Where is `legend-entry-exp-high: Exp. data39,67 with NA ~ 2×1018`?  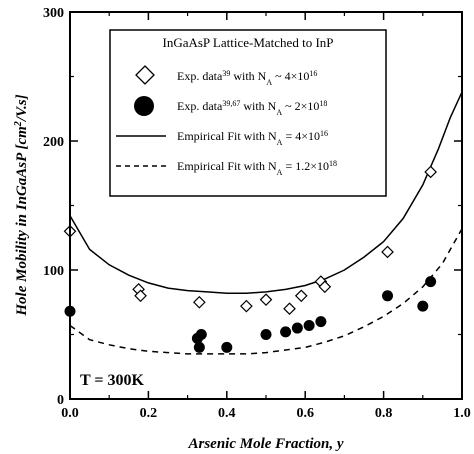 legend-entry-exp-high: Exp. data39,67 with NA ~ 2×1018 is located at coordinates (252, 108).